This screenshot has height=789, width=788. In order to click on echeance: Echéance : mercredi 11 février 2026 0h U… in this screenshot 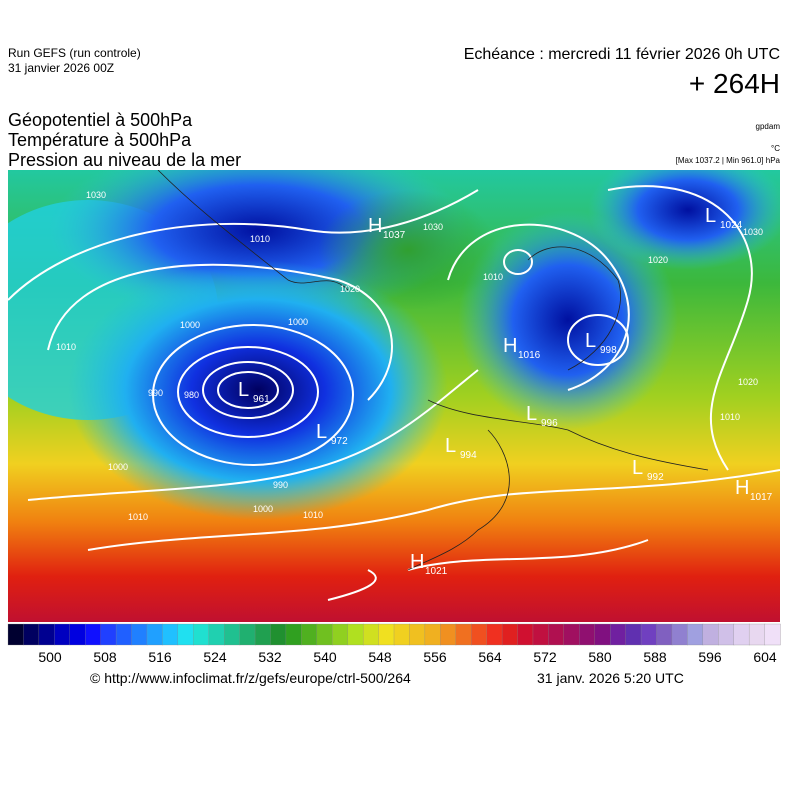, I will do `click(621, 54)`.